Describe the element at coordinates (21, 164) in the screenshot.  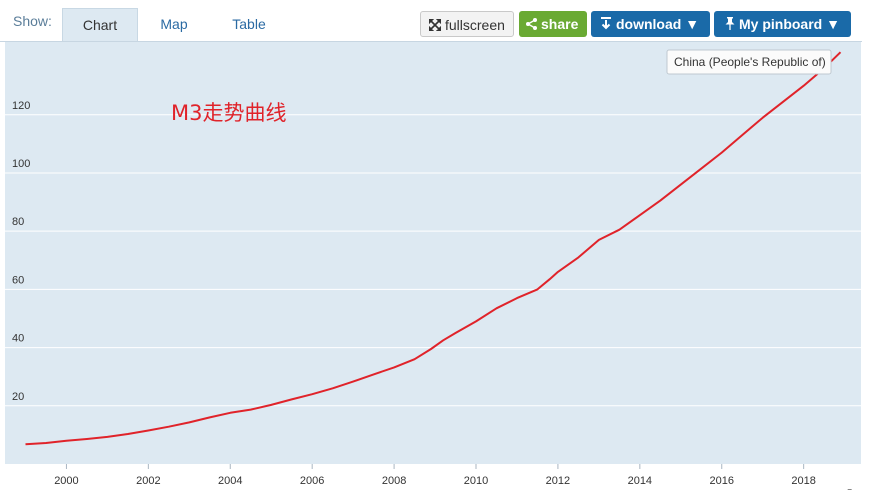
I see `y-tick-label: 100` at that location.